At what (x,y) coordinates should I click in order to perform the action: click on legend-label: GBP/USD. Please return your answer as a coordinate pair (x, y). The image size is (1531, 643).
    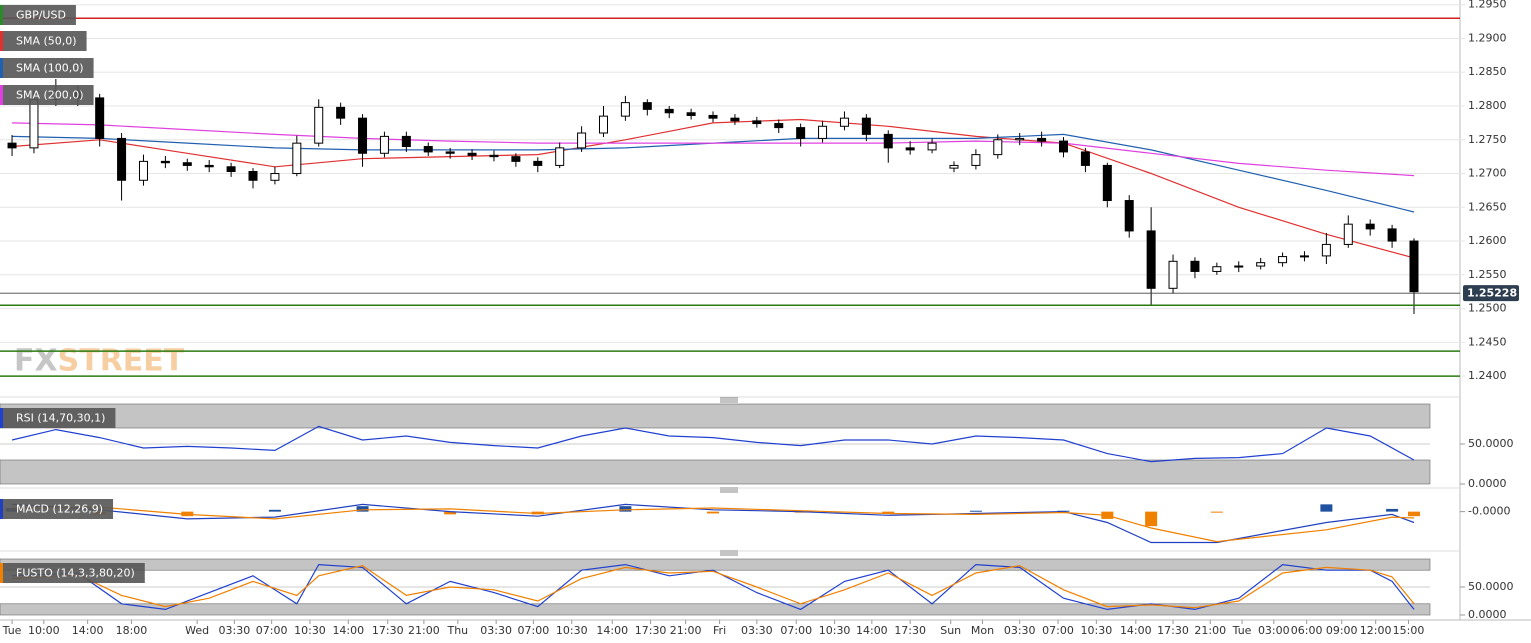
    Looking at the image, I should click on (41, 15).